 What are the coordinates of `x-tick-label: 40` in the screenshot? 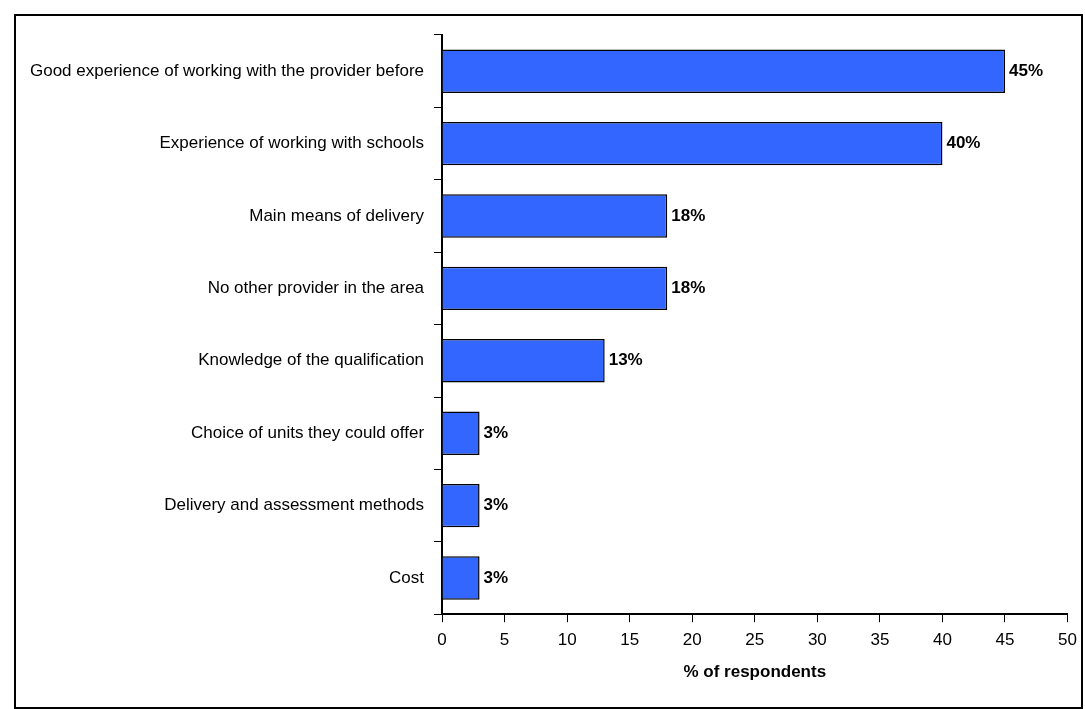 It's located at (942, 640).